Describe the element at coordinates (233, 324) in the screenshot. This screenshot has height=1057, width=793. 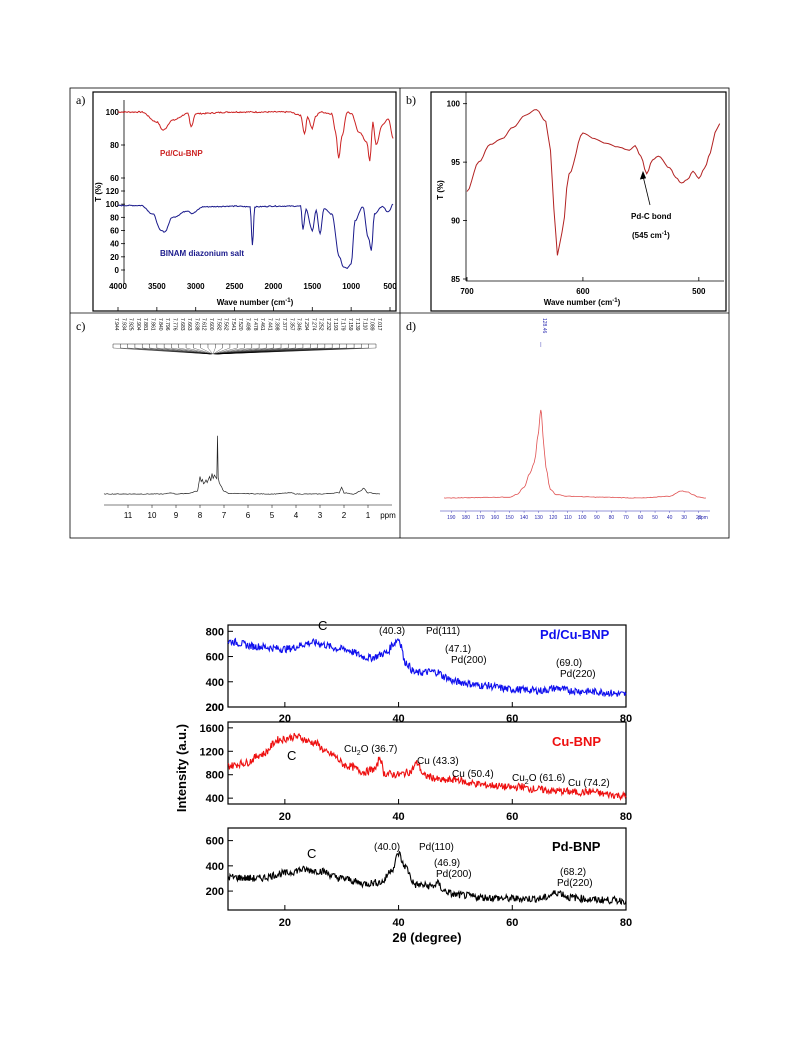
I see `panel-c-peak-label: 7.541` at that location.